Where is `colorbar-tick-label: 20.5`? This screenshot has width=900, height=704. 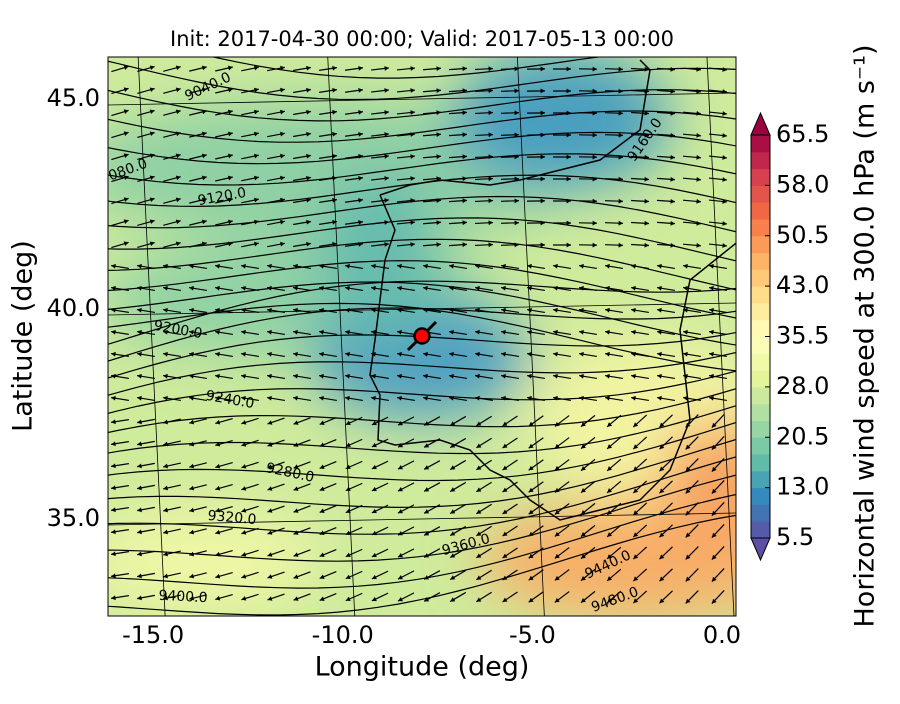 colorbar-tick-label: 20.5 is located at coordinates (802, 436).